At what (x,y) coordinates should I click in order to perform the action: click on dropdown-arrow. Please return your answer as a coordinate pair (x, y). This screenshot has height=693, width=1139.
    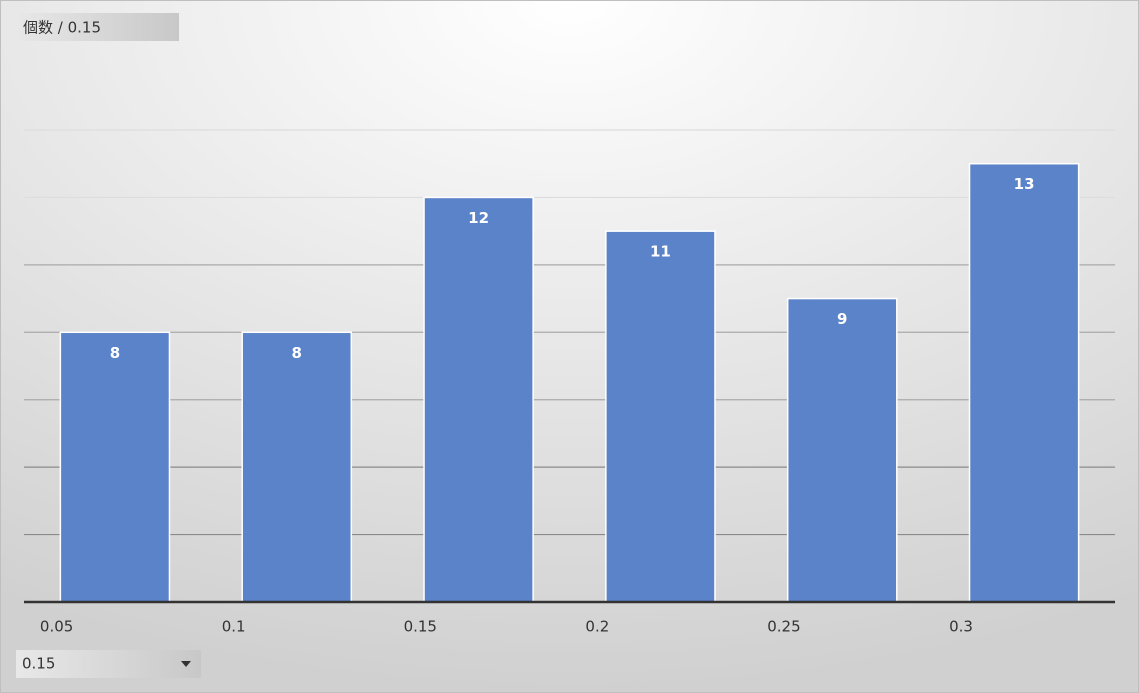
    Looking at the image, I should click on (186, 664).